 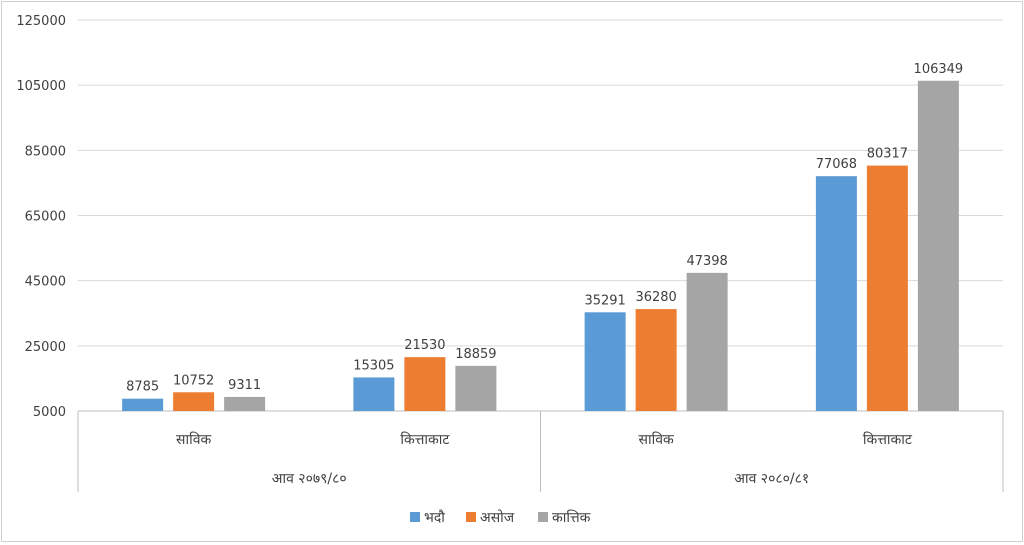 What do you see at coordinates (193, 380) in the screenshot?
I see `data-label: 10752` at bounding box center [193, 380].